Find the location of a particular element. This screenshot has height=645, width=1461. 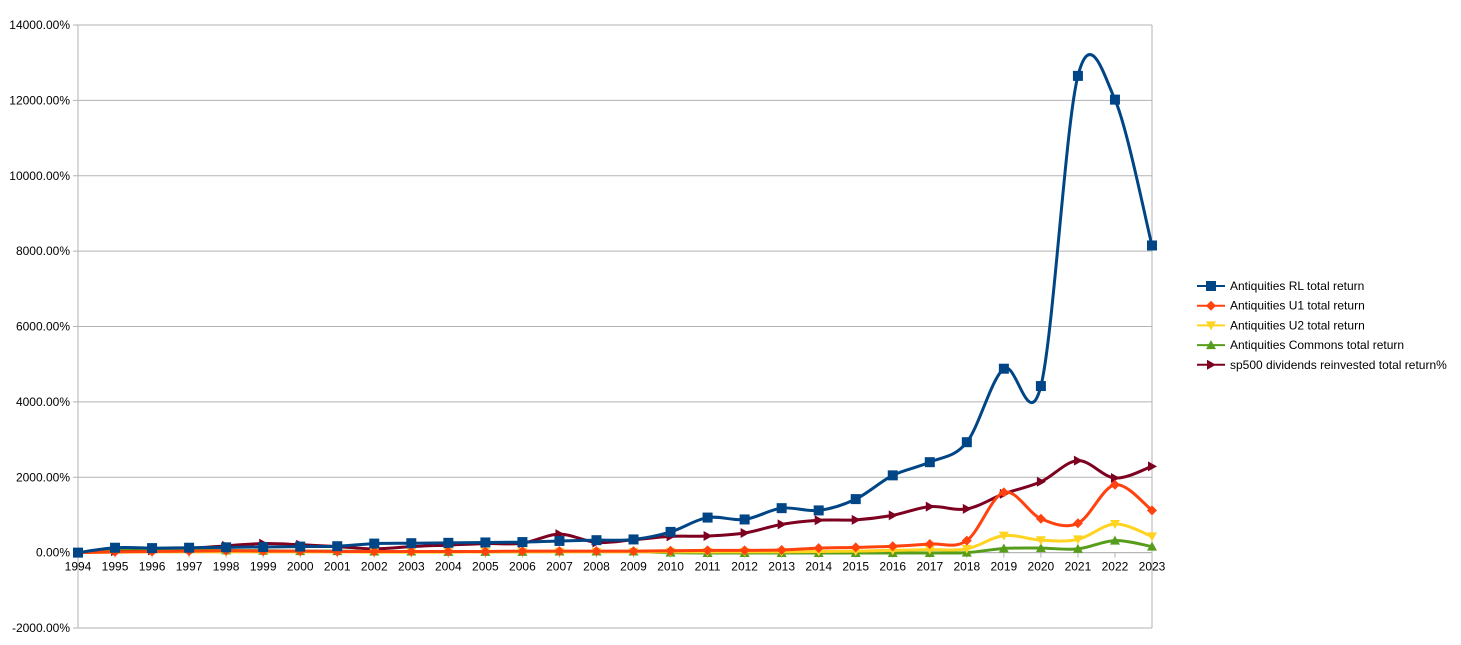

x-tick-label: 1998 is located at coordinates (226, 567).